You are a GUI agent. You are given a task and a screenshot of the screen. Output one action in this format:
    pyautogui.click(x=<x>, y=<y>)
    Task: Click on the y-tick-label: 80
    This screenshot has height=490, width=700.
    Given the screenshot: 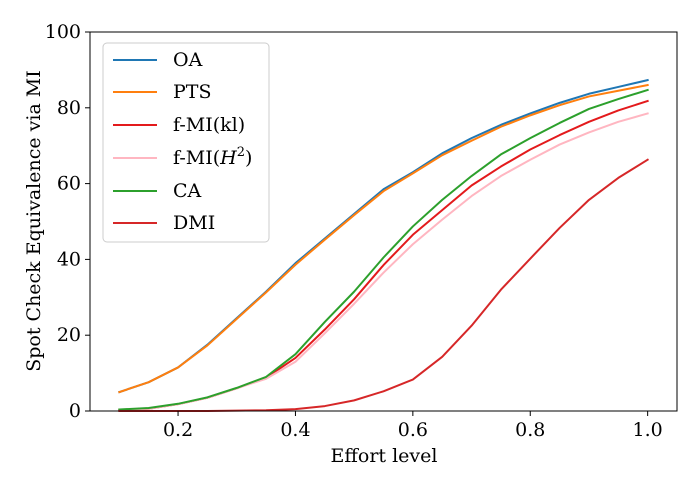 What is the action you would take?
    pyautogui.click(x=69, y=108)
    